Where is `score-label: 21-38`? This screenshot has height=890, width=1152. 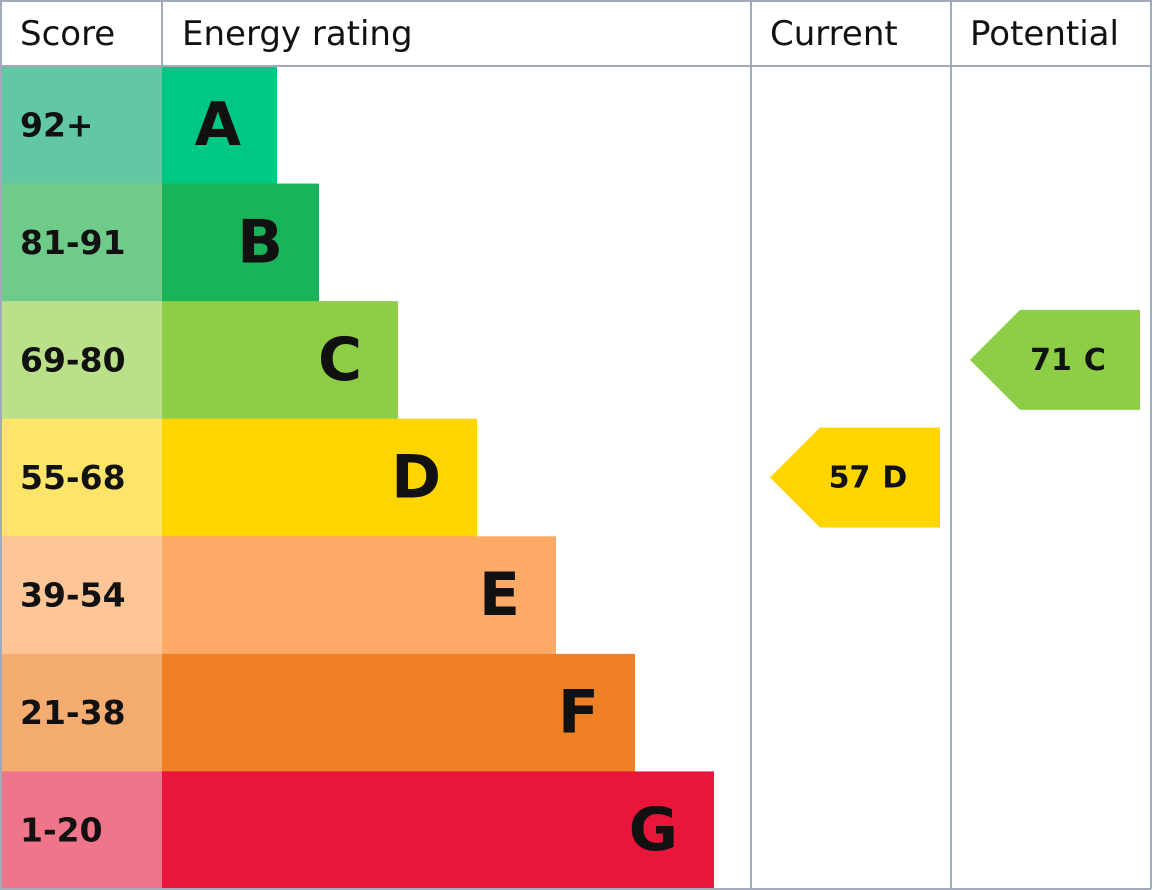 score-label: 21-38 is located at coordinates (73, 712).